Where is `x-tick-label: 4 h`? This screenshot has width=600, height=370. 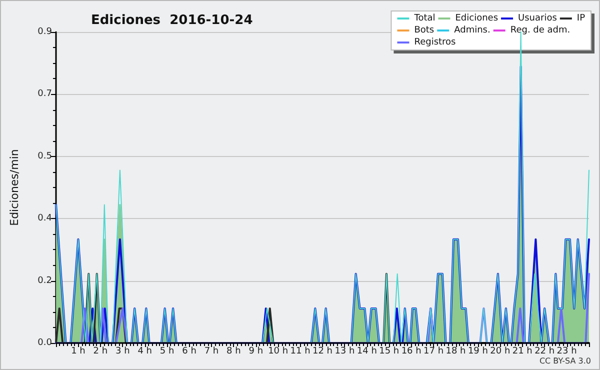 x-tick-label: 4 h is located at coordinates (145, 351).